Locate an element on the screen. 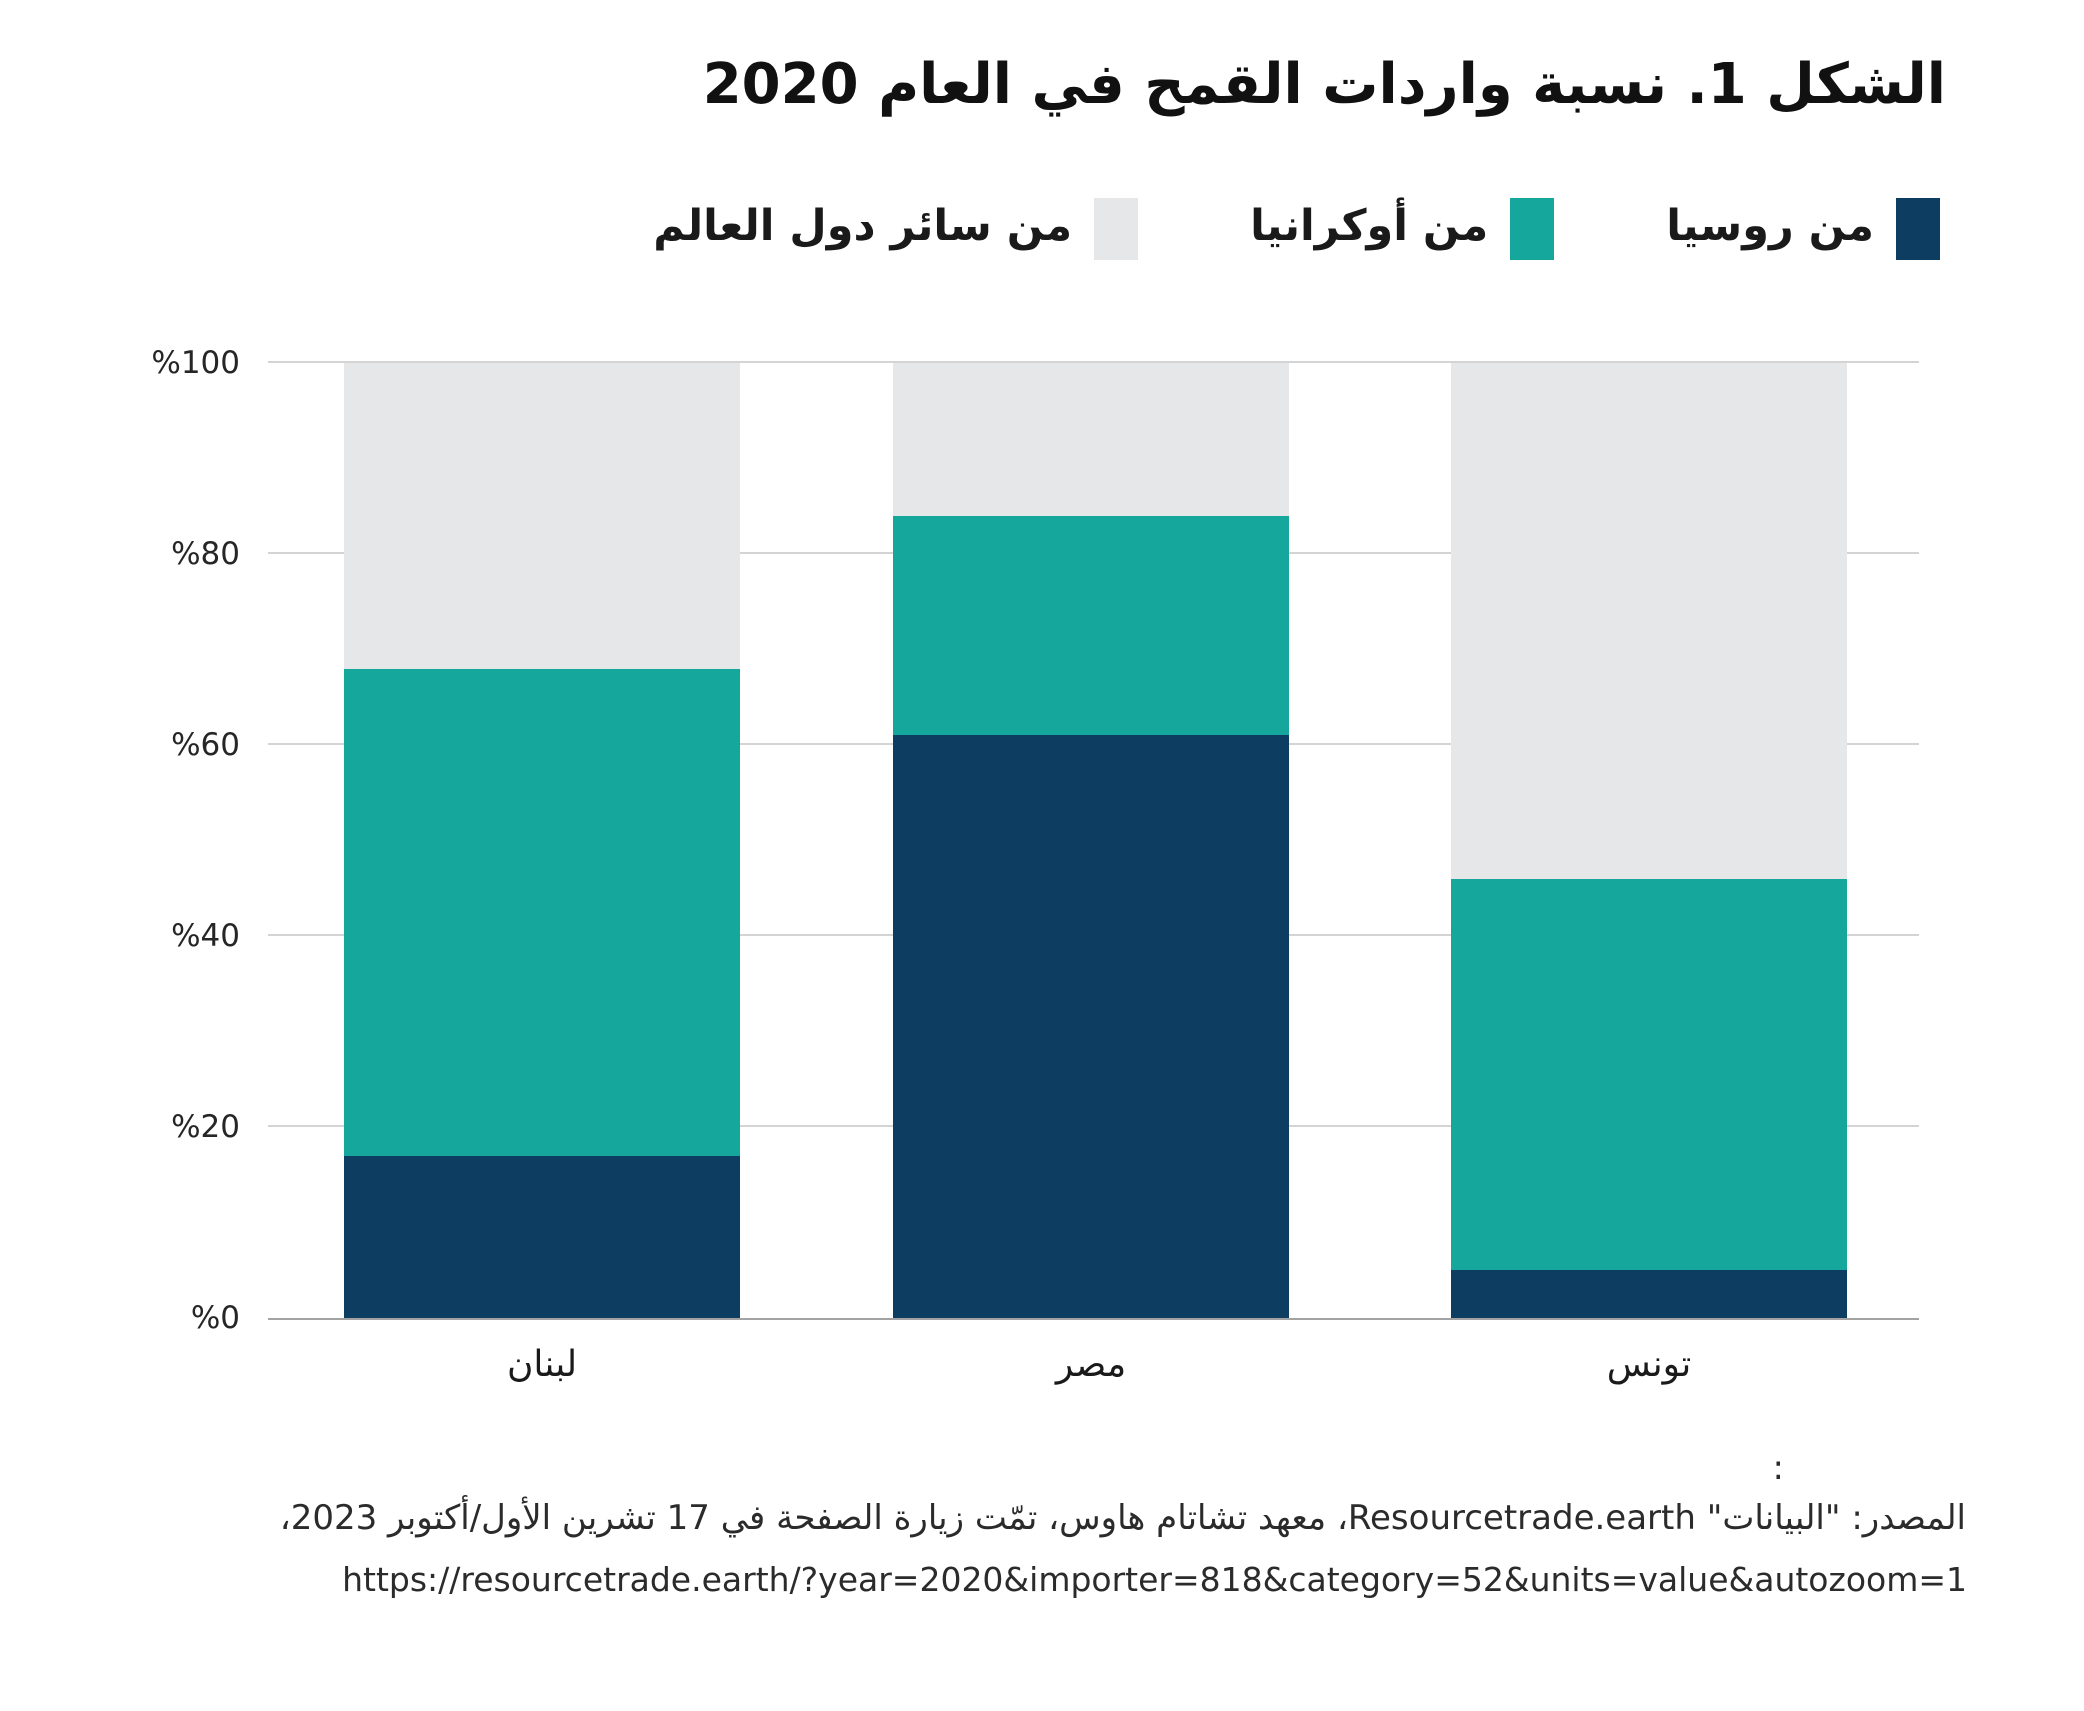 The height and width of the screenshot is (1711, 2084). legend-label-ukraine: من أوكرانيا is located at coordinates (1369, 225).